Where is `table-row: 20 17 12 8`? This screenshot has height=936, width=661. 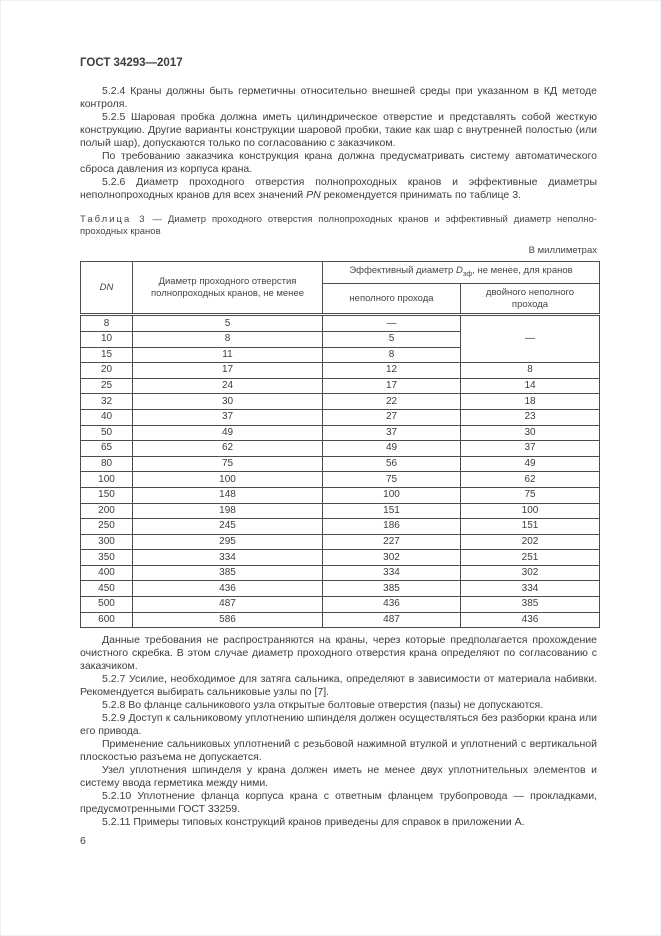 table-row: 20 17 12 8 is located at coordinates (340, 370).